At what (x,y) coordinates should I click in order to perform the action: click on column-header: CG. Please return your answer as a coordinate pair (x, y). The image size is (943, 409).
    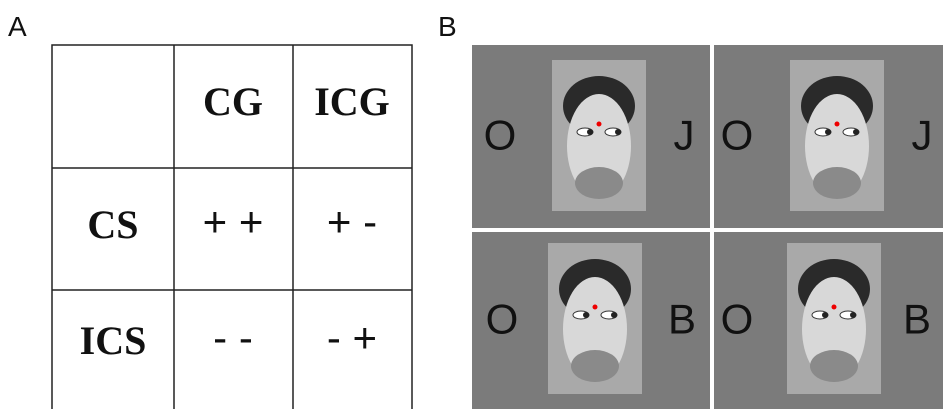
    Looking at the image, I should click on (233, 101).